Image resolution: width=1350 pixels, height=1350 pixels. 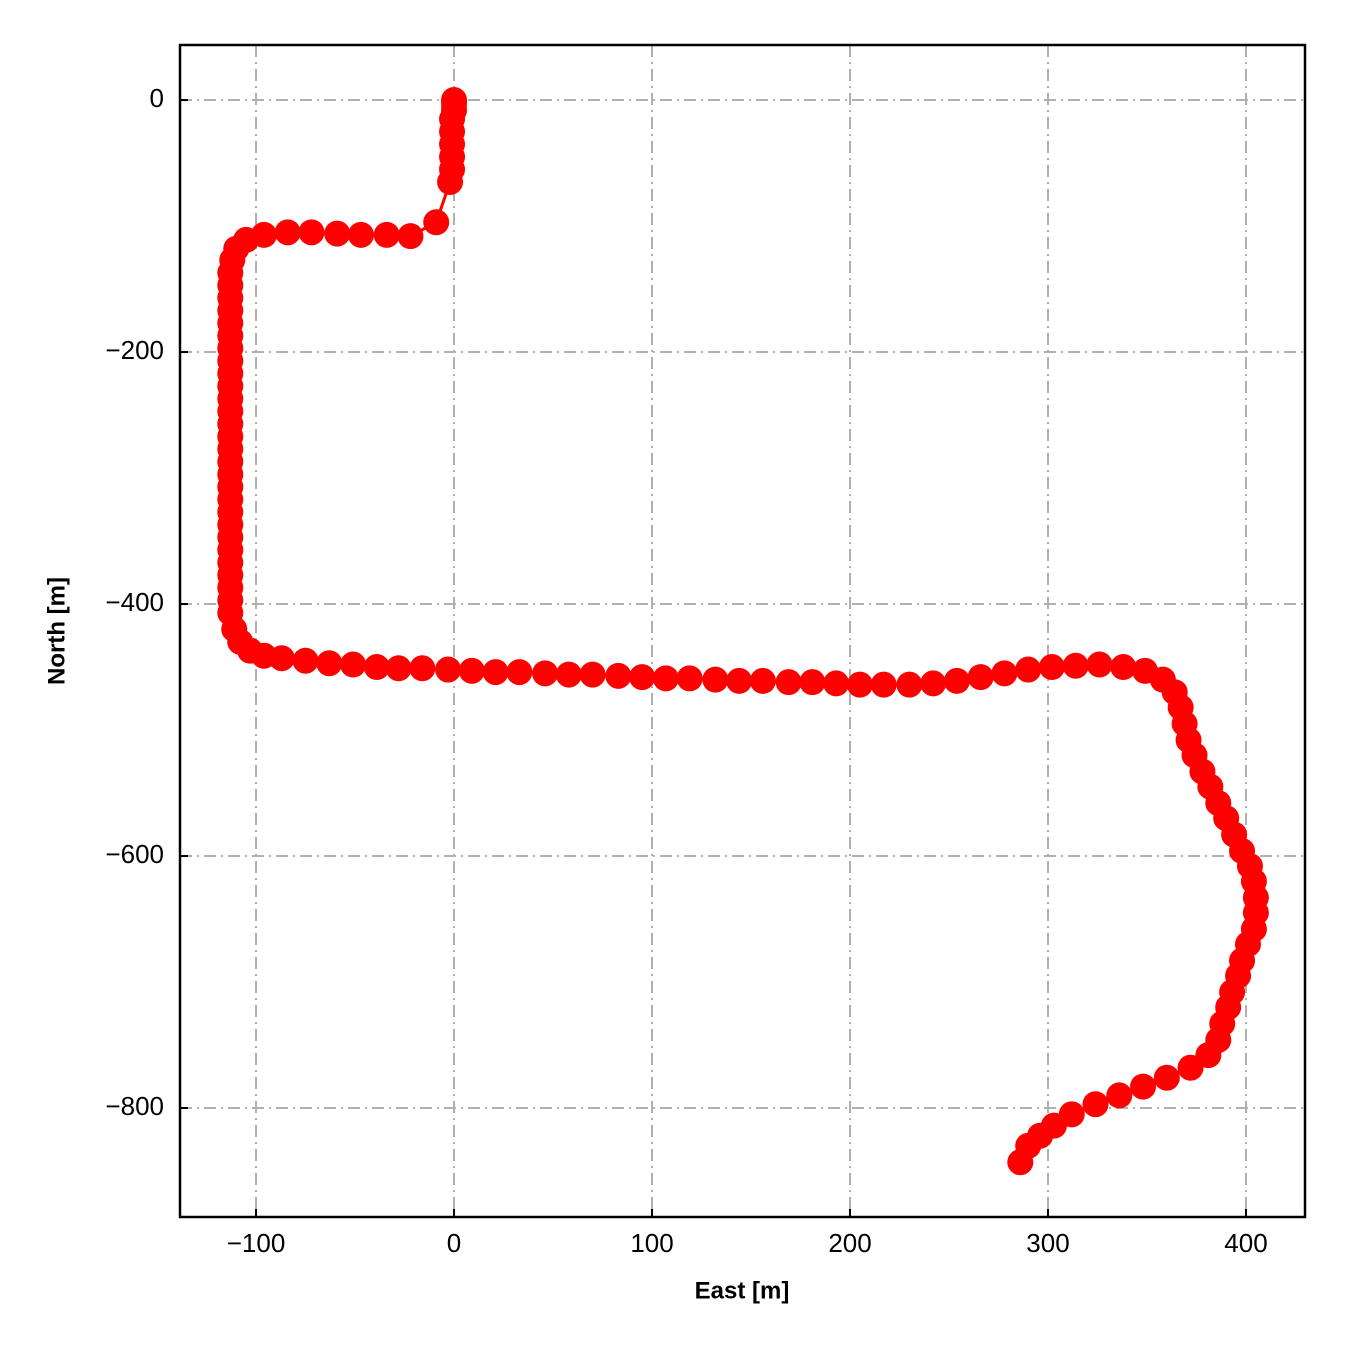 What do you see at coordinates (134, 1106) in the screenshot?
I see `y-tick-label: −800` at bounding box center [134, 1106].